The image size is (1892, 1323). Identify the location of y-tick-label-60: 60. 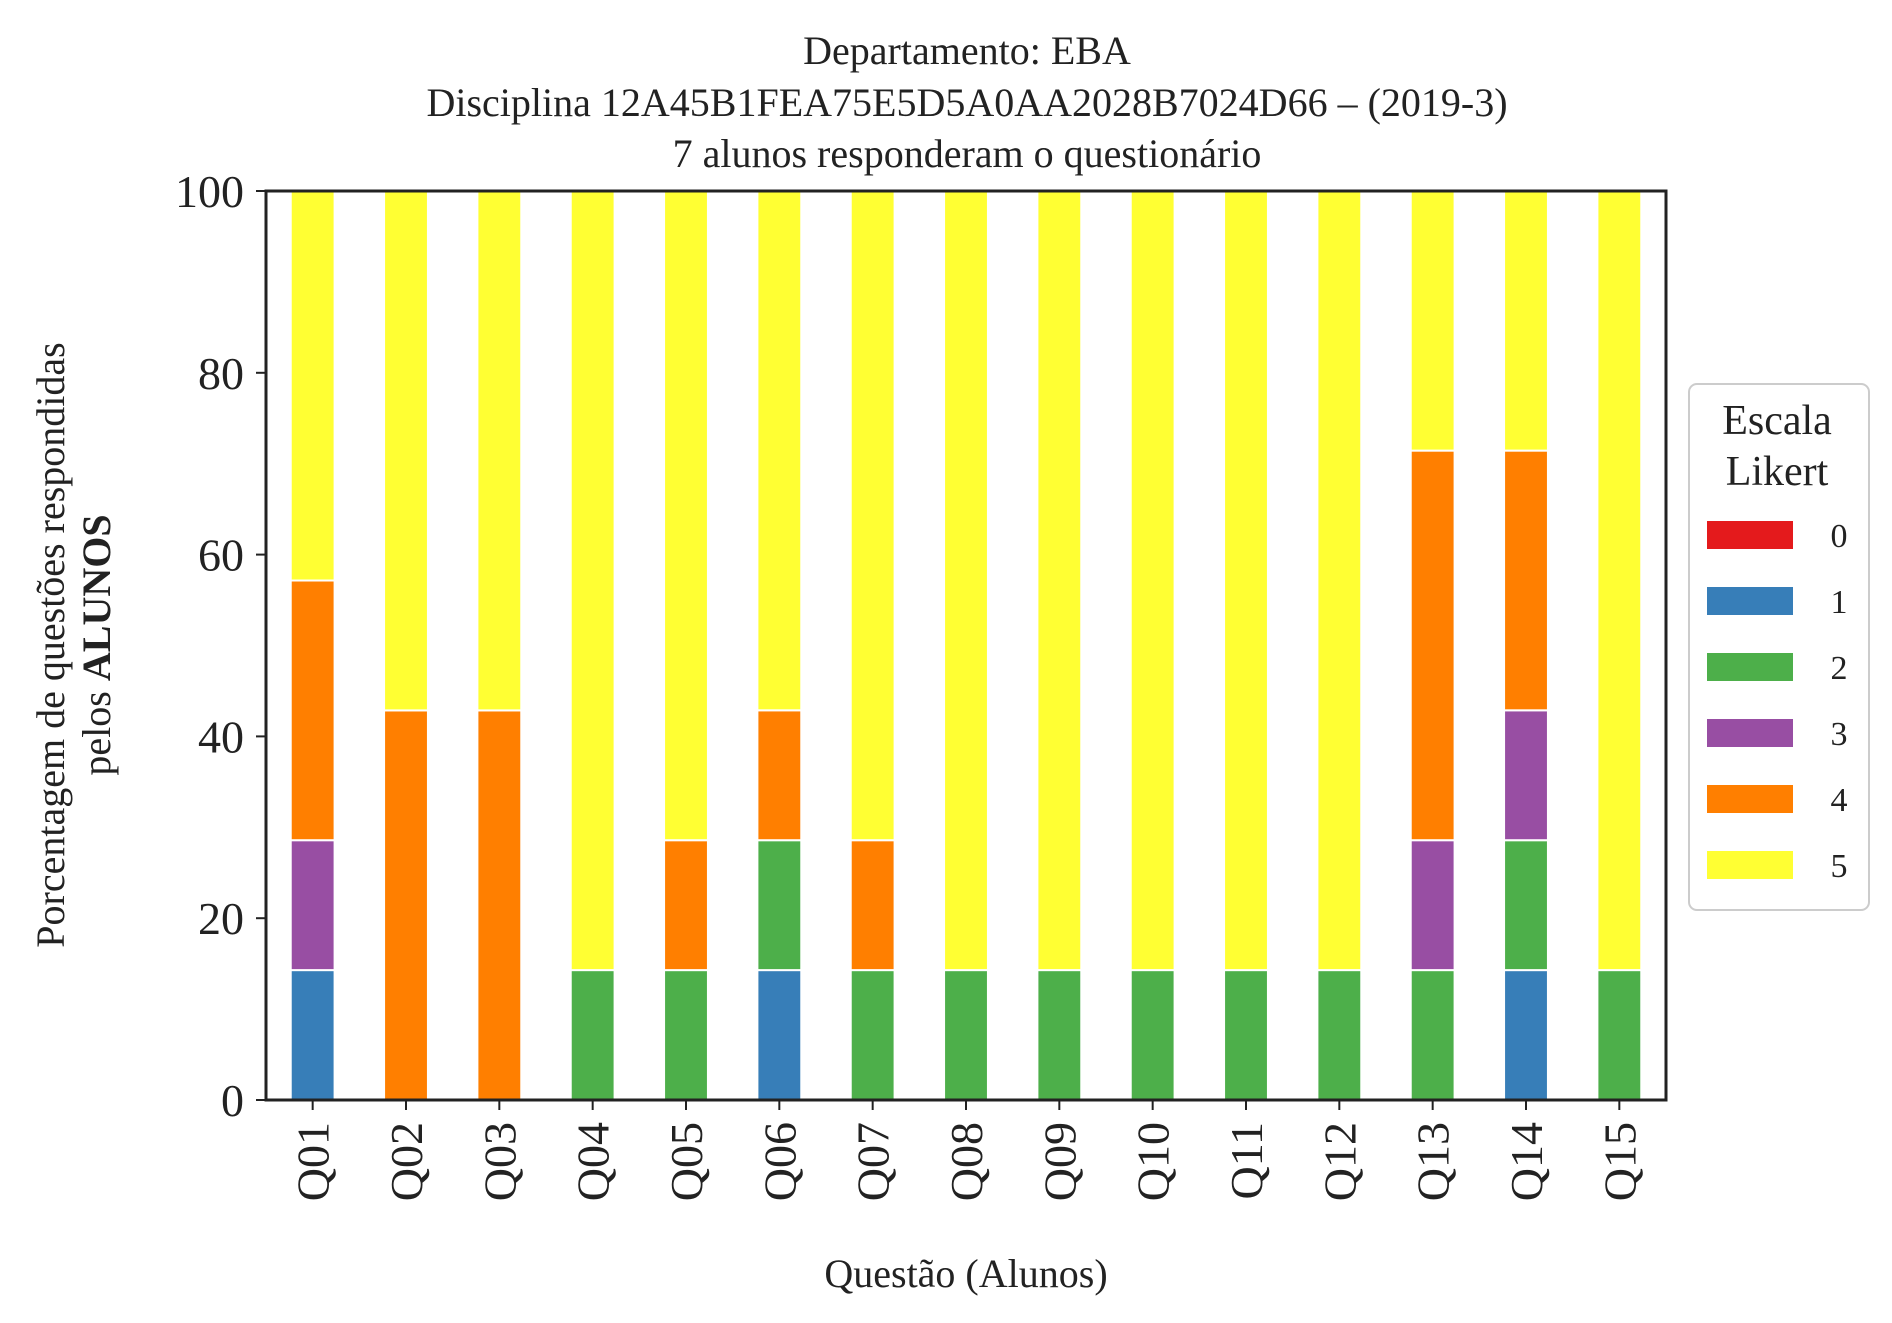
(221, 555).